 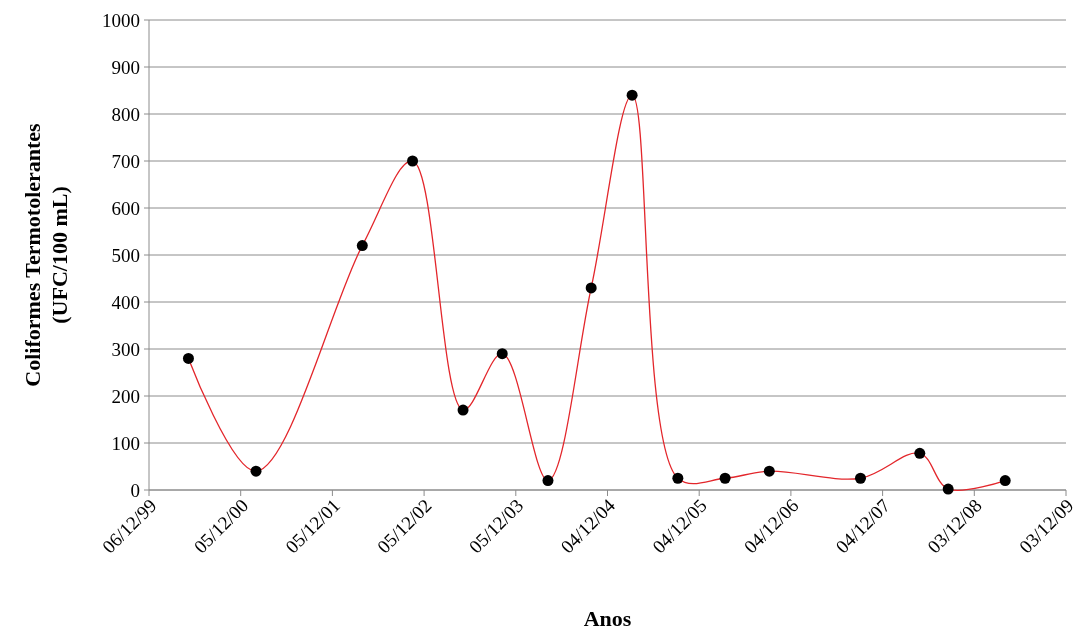 What do you see at coordinates (125, 208) in the screenshot?
I see `y-tick-label: 600` at bounding box center [125, 208].